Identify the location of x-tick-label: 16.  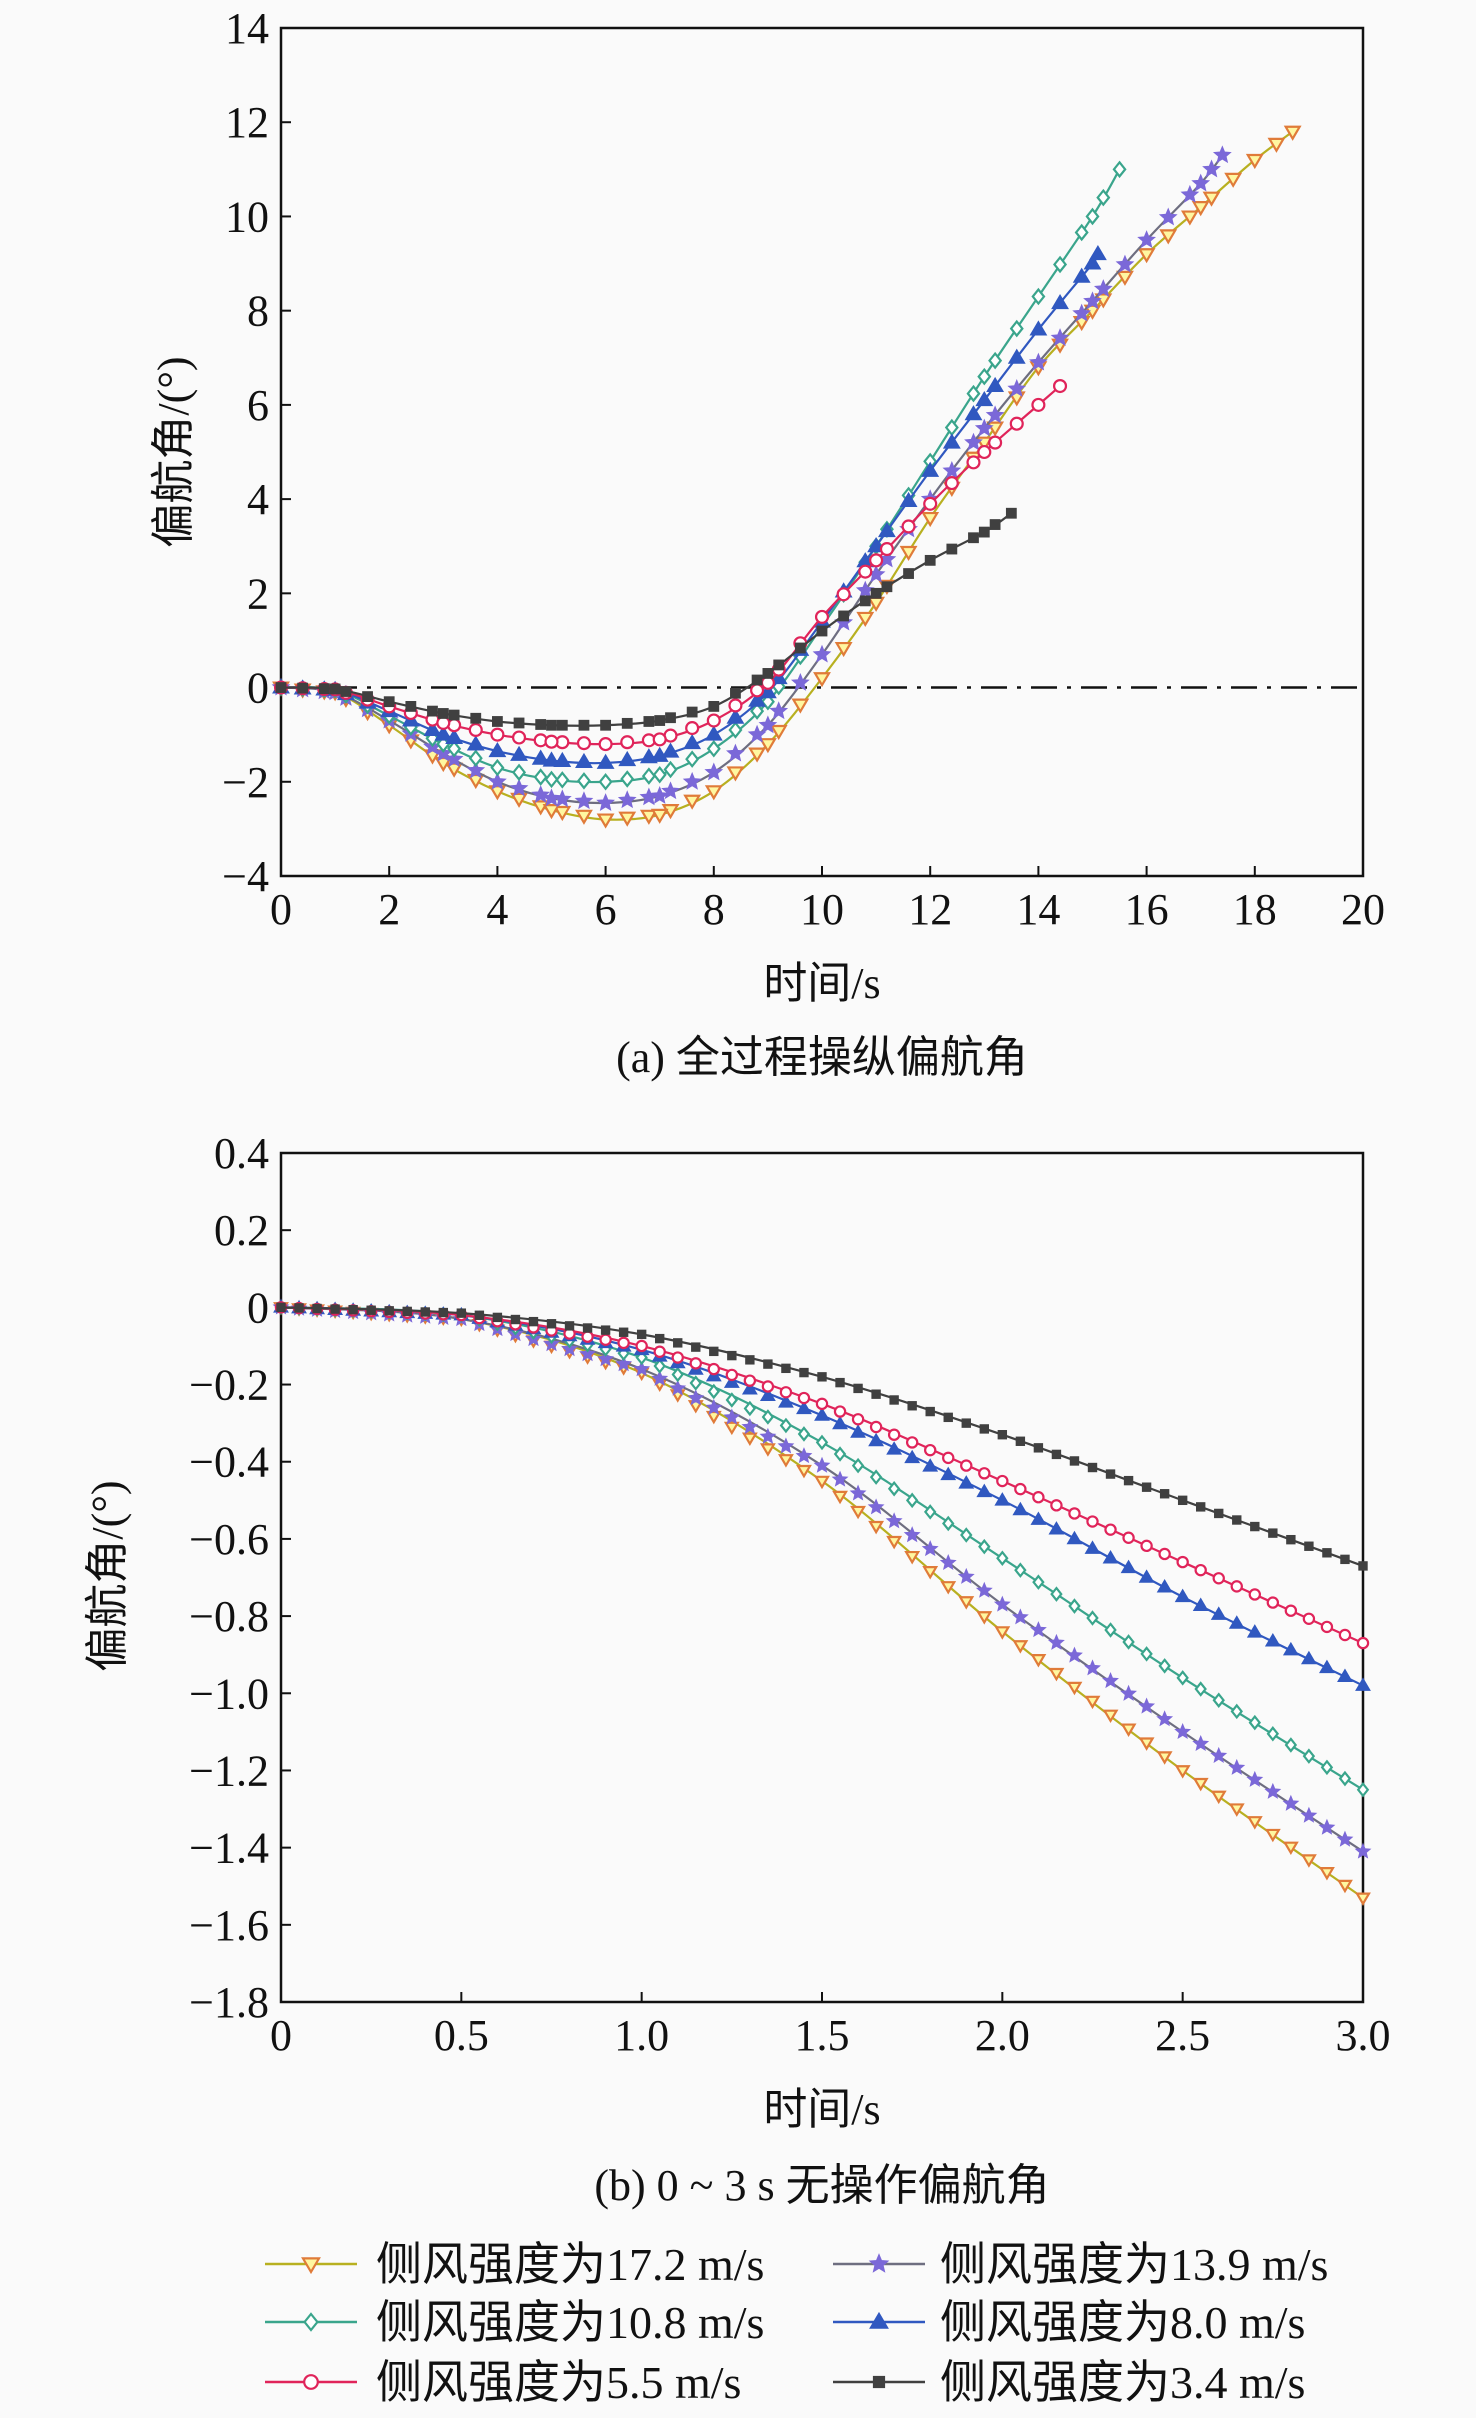
(1147, 909).